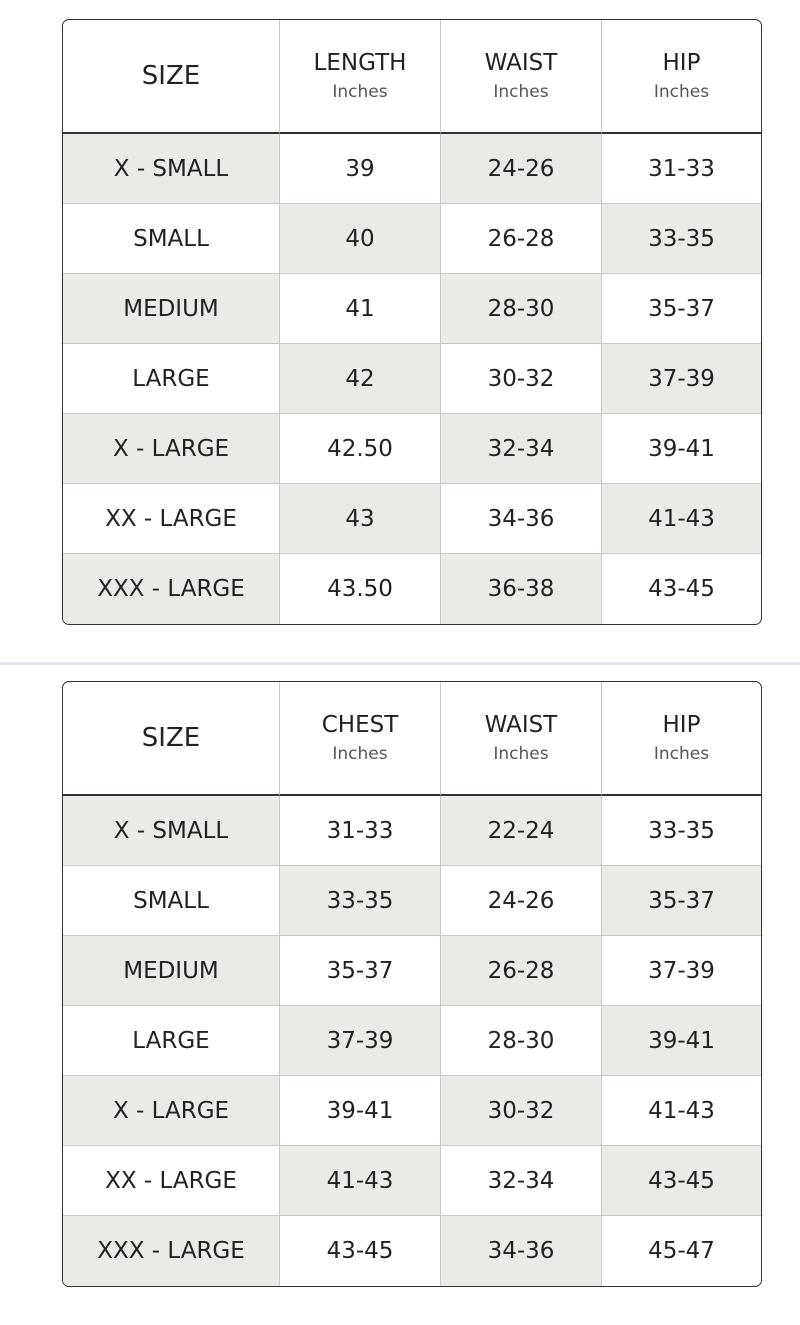 The width and height of the screenshot is (800, 1325). I want to click on column-label: LENGTH, so click(360, 63).